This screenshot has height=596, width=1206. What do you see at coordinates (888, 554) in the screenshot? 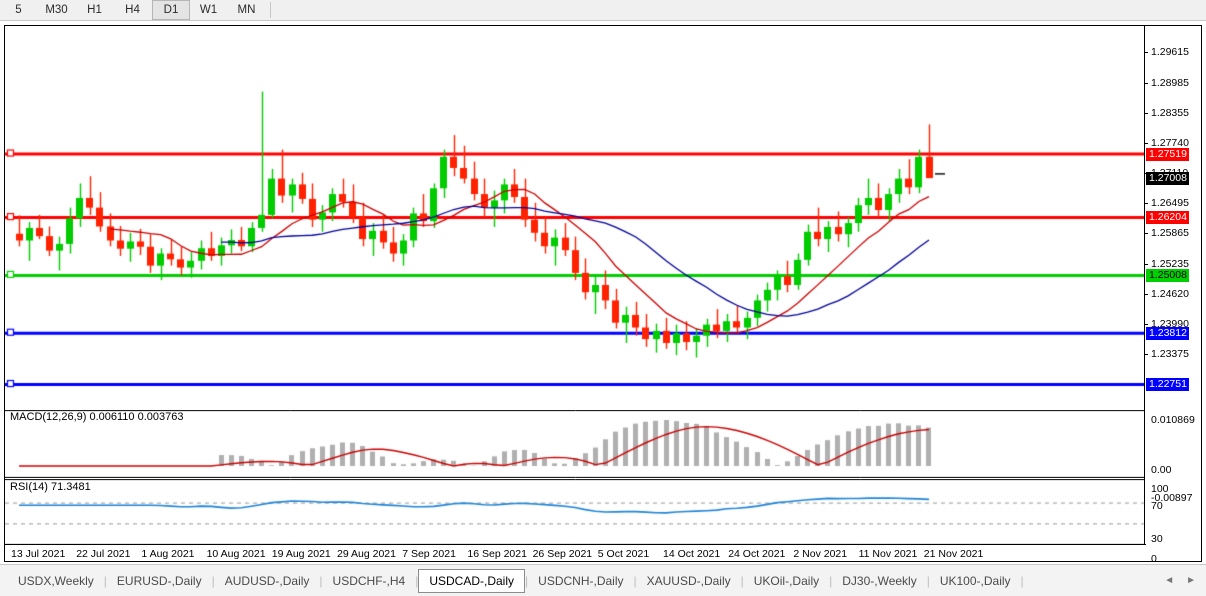
I see `date-axis-label: 11 Nov 2021` at bounding box center [888, 554].